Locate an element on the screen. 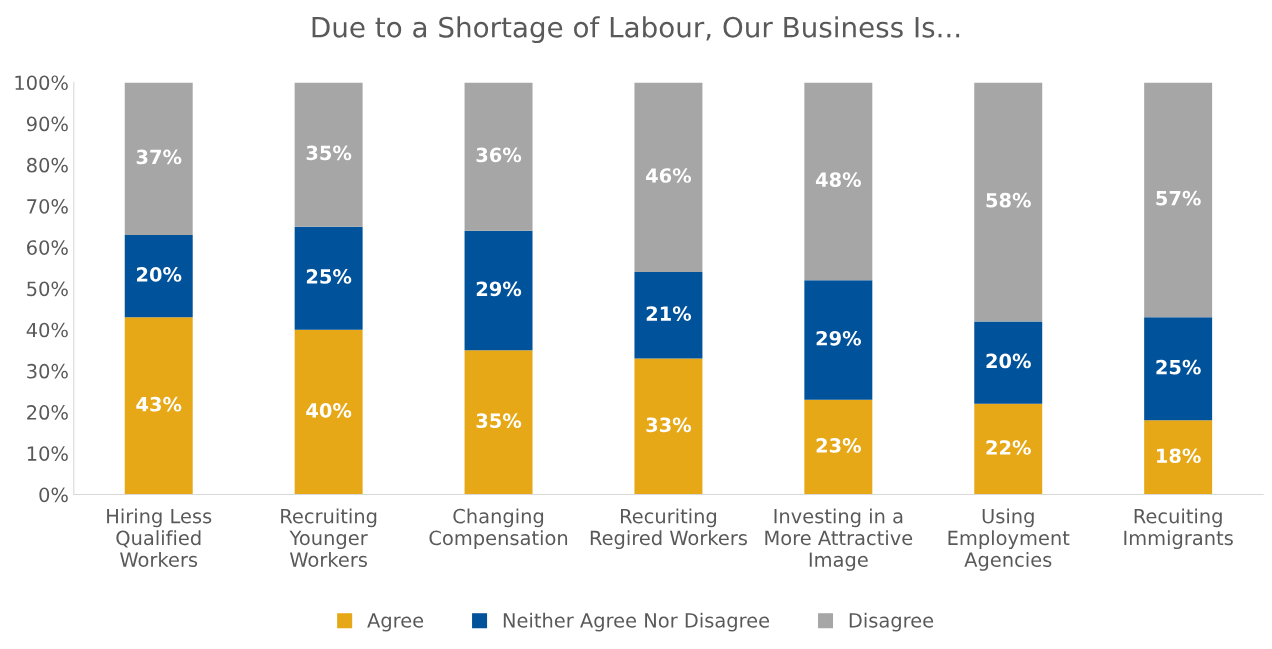 The height and width of the screenshot is (649, 1272). y-tick-label: 70% is located at coordinates (47, 206).